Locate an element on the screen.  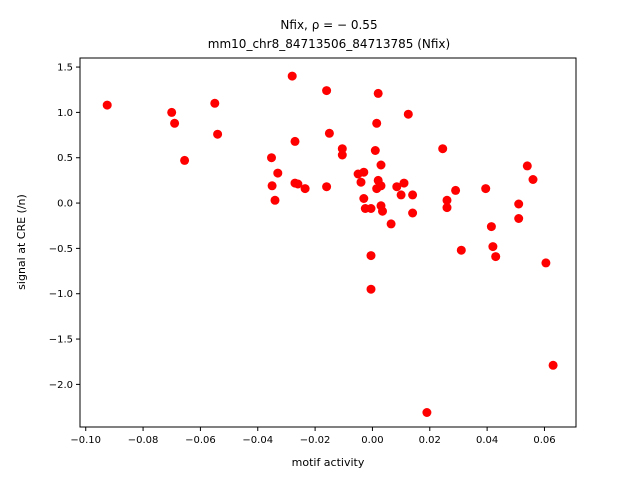
x-tick-label: −0.02 is located at coordinates (315, 440).